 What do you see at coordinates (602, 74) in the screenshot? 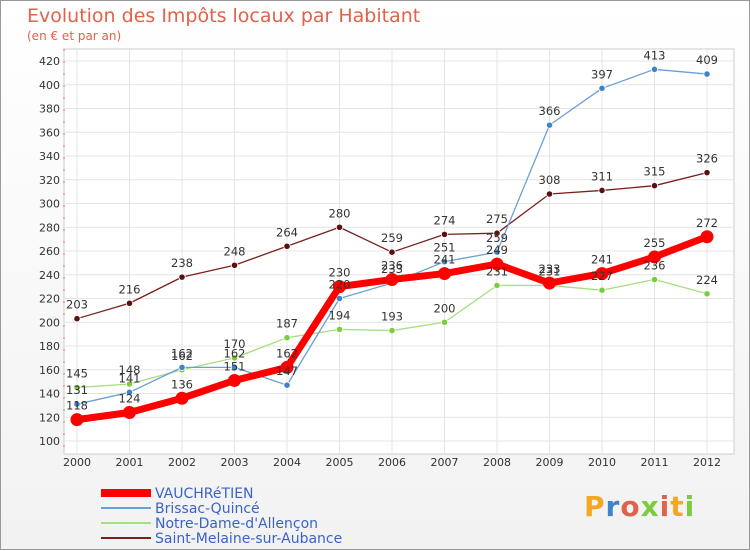
I see `data-label: 397` at bounding box center [602, 74].